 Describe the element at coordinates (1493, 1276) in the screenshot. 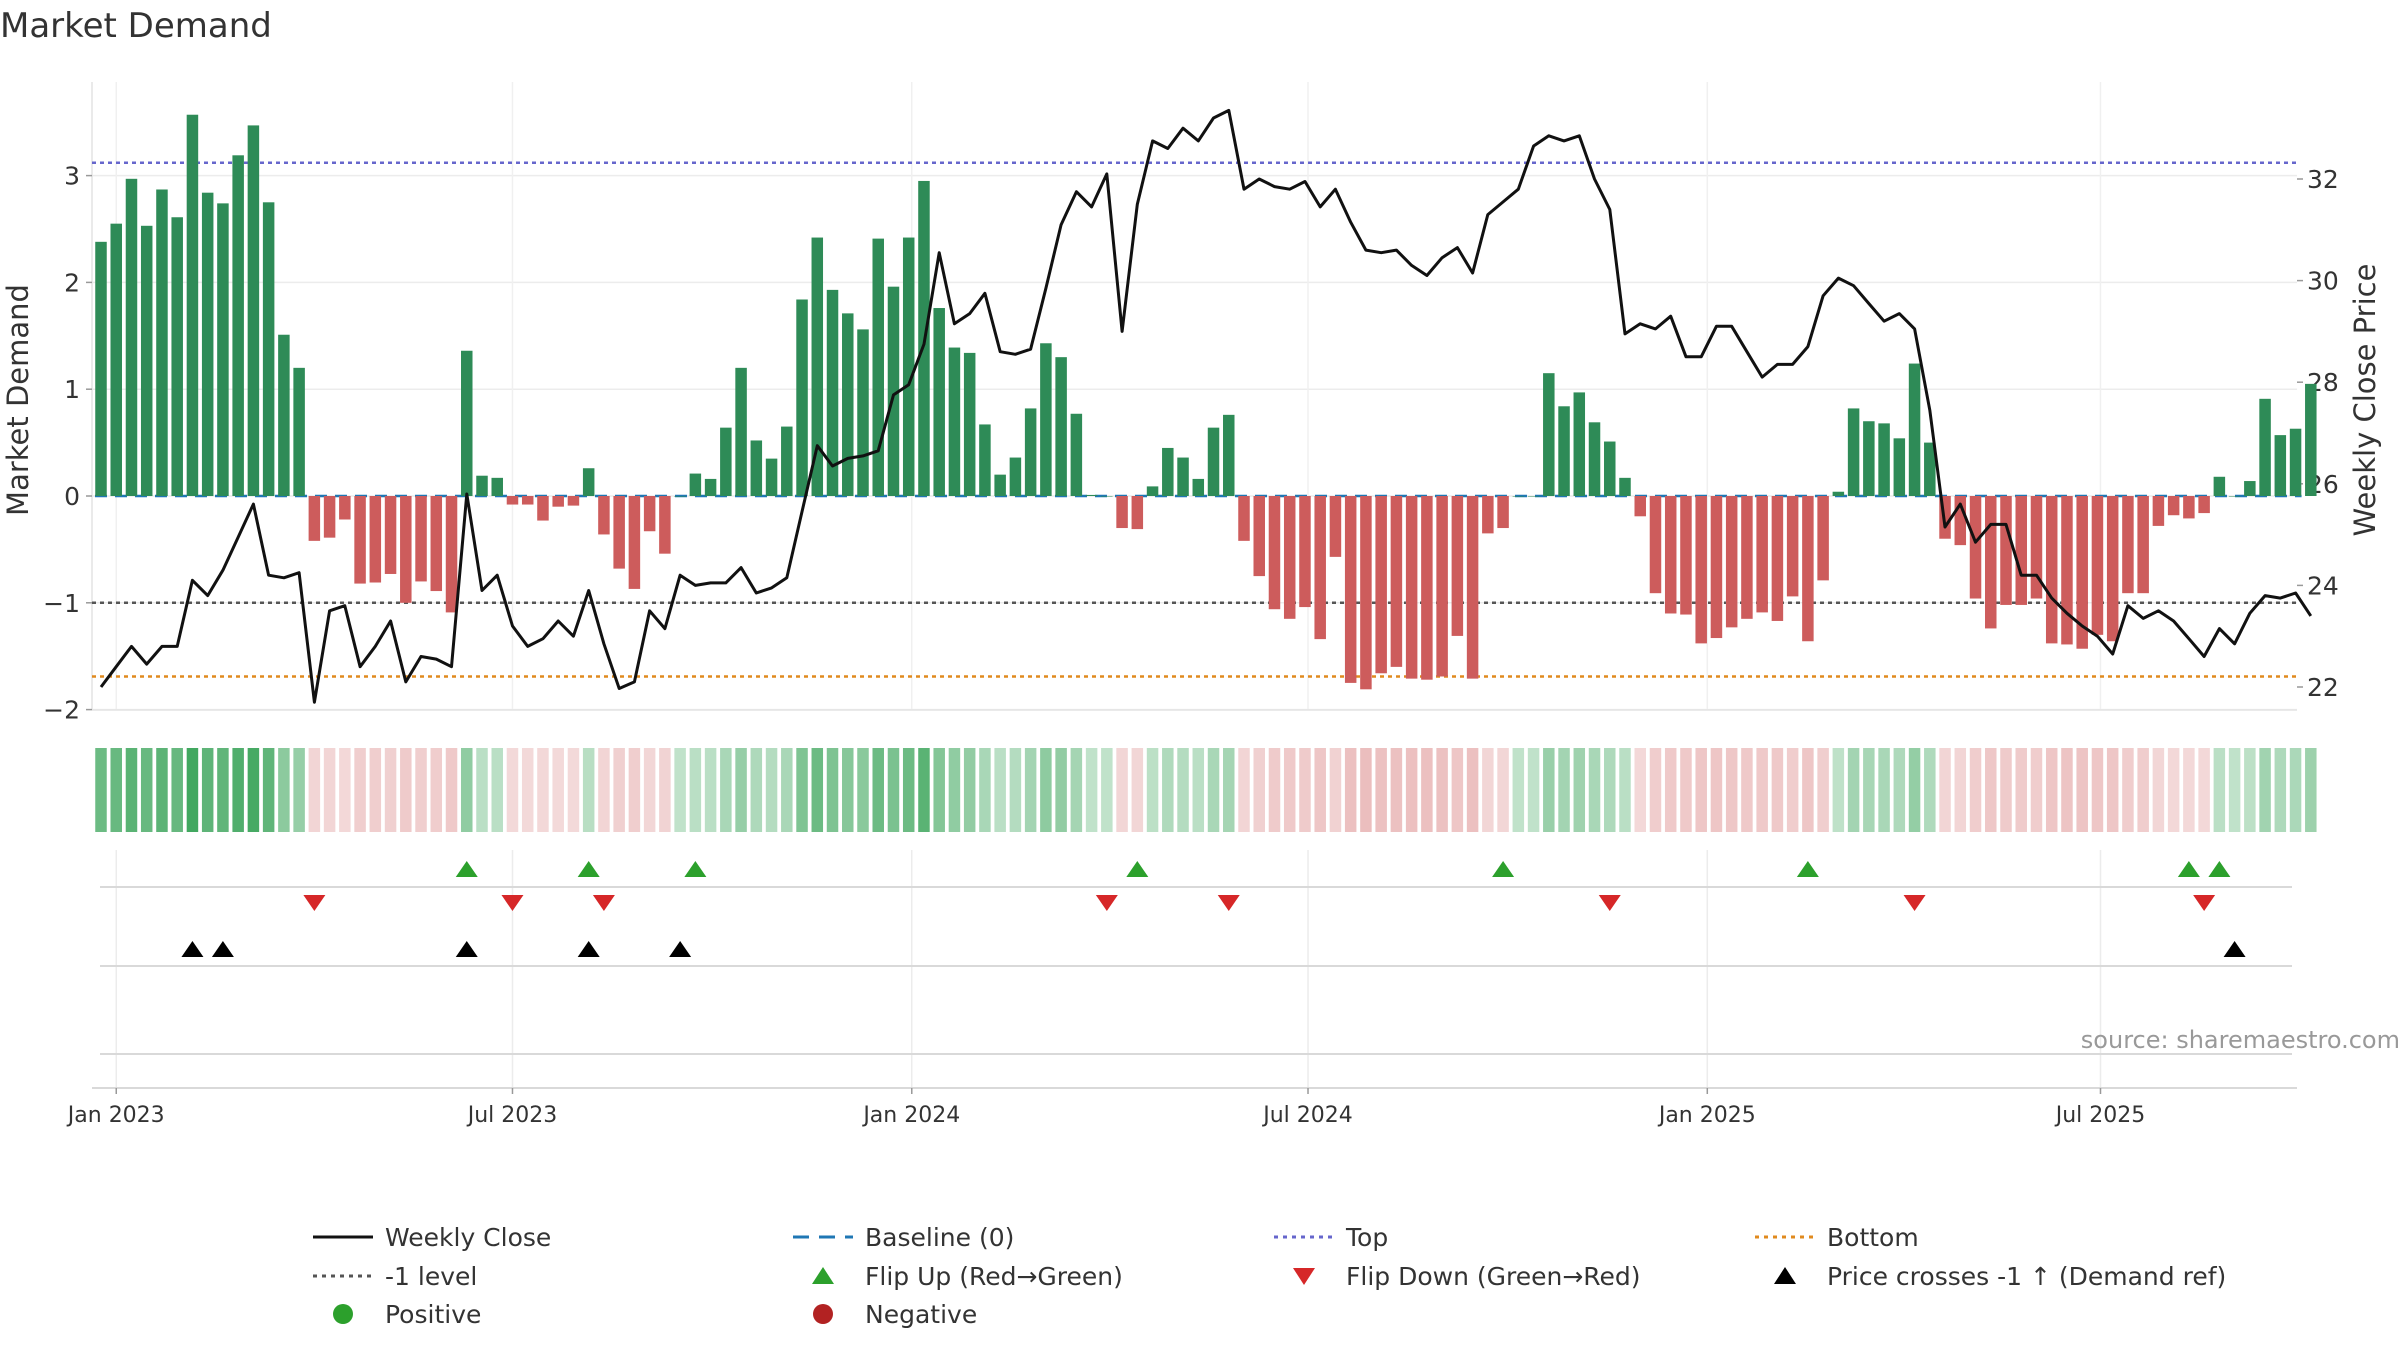

I see `legend-label: Flip Down (Green→Red)` at that location.